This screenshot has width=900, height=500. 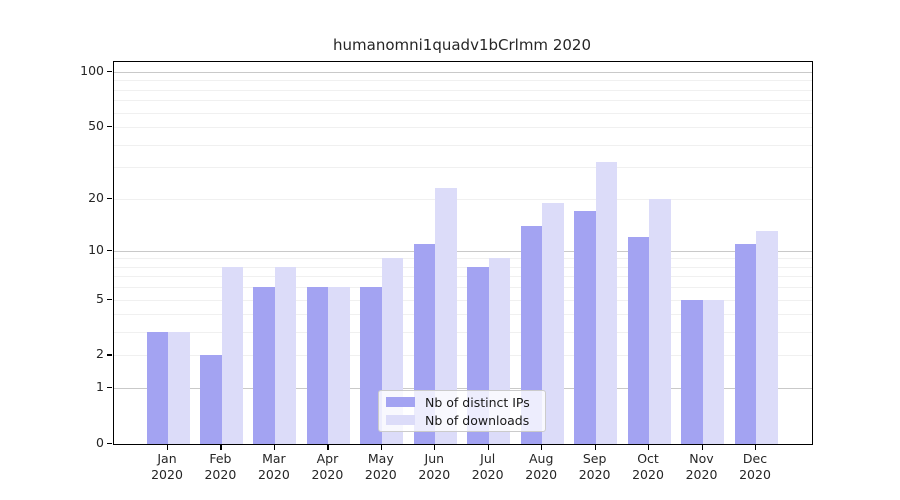 What do you see at coordinates (487, 466) in the screenshot?
I see `x-tick-label-jul: Jul 2020` at bounding box center [487, 466].